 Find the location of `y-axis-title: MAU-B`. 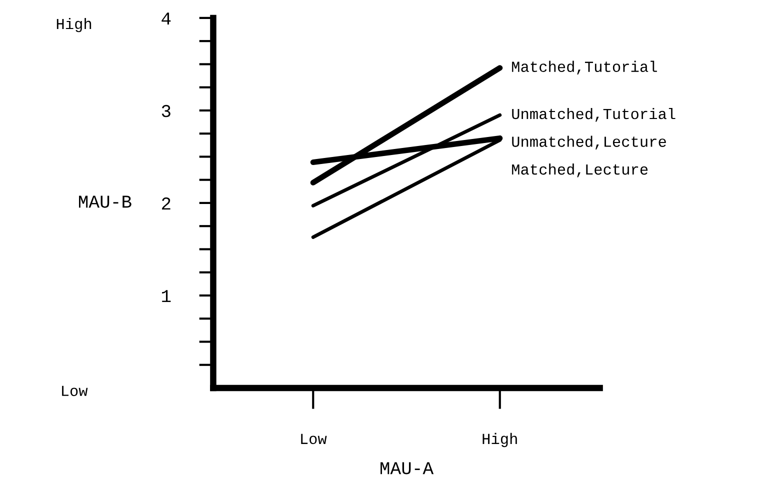

y-axis-title: MAU-B is located at coordinates (105, 202).